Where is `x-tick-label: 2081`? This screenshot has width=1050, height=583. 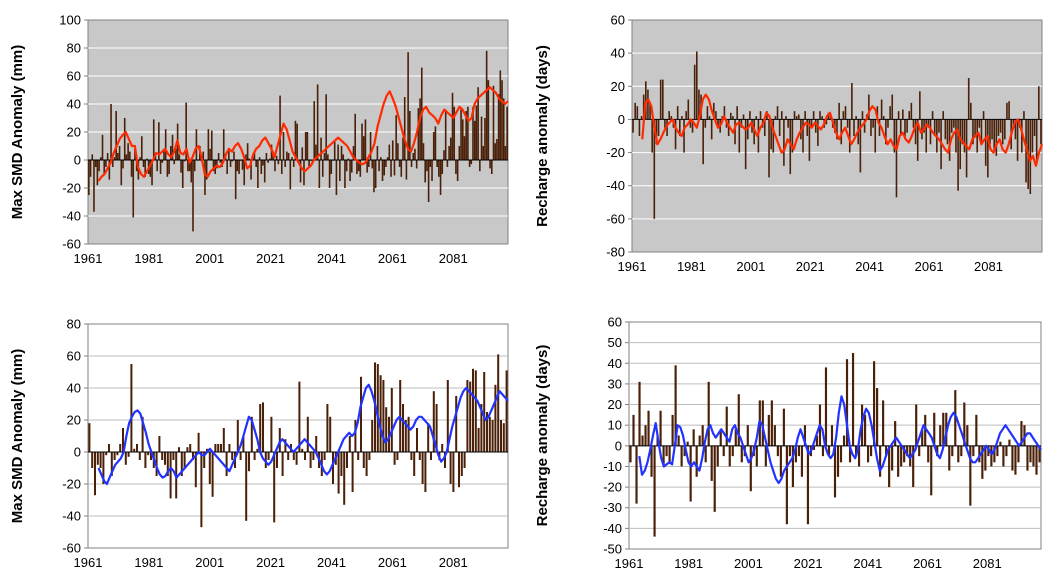 x-tick-label: 2081 is located at coordinates (453, 562).